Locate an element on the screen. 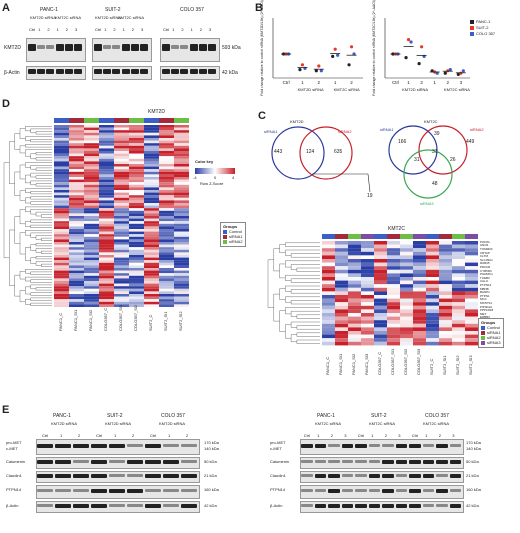 The width and height of the screenshot is (520, 533). column-label: COLO357_SI3 is located at coordinates (418, 362).